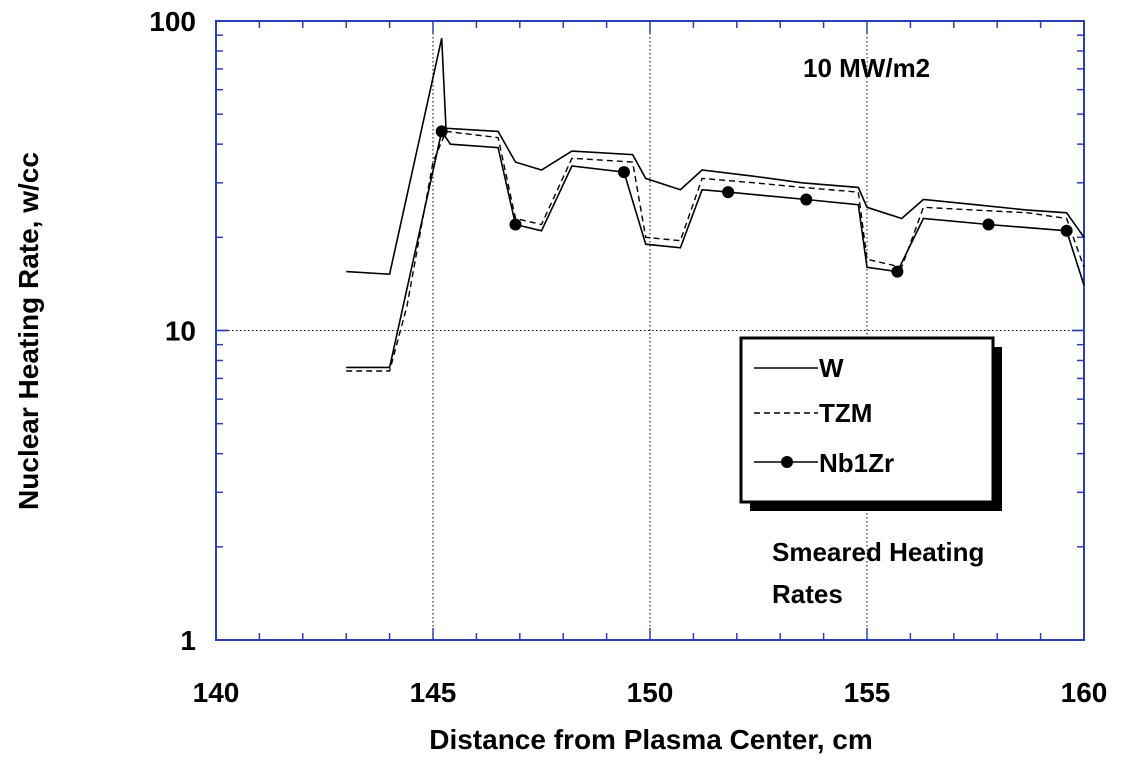  What do you see at coordinates (787, 462) in the screenshot?
I see `legend-marker-nb1zr` at bounding box center [787, 462].